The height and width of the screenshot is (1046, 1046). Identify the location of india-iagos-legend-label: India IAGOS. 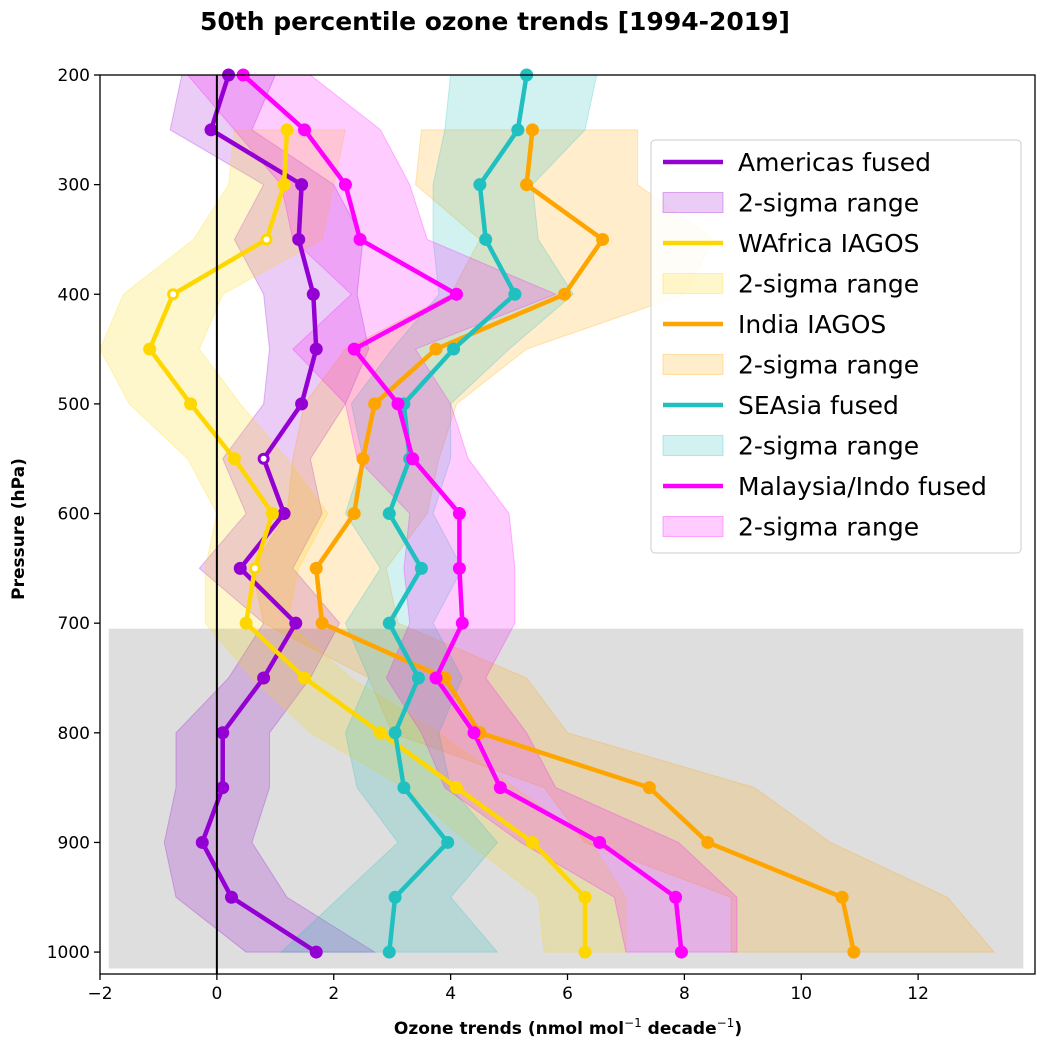
(812, 324).